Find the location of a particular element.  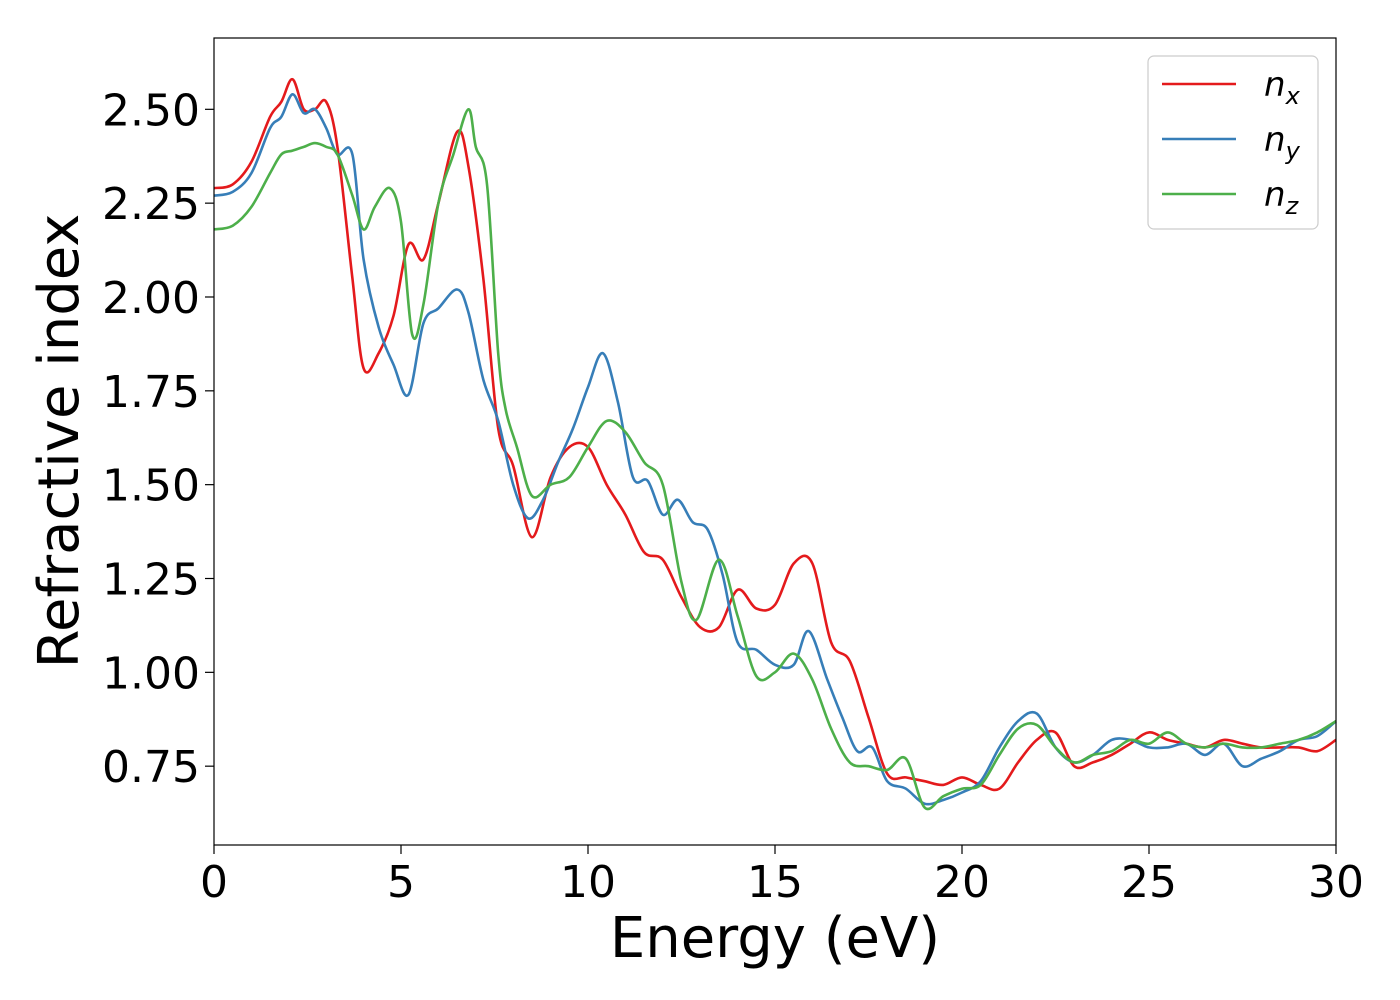

x-tick-label: 15 is located at coordinates (775, 882).